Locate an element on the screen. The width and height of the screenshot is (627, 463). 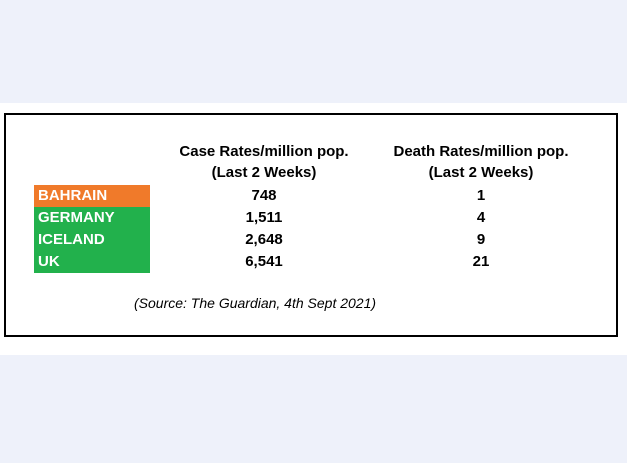
country-label: BAHRAIN is located at coordinates (92, 196).